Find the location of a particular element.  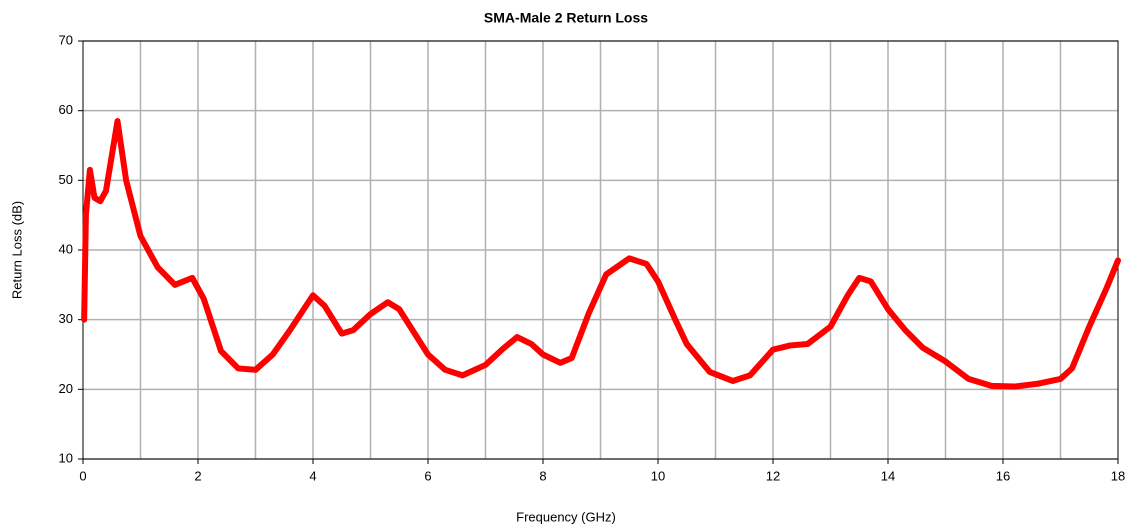

y-tick-label: 30 is located at coordinates (66, 318).